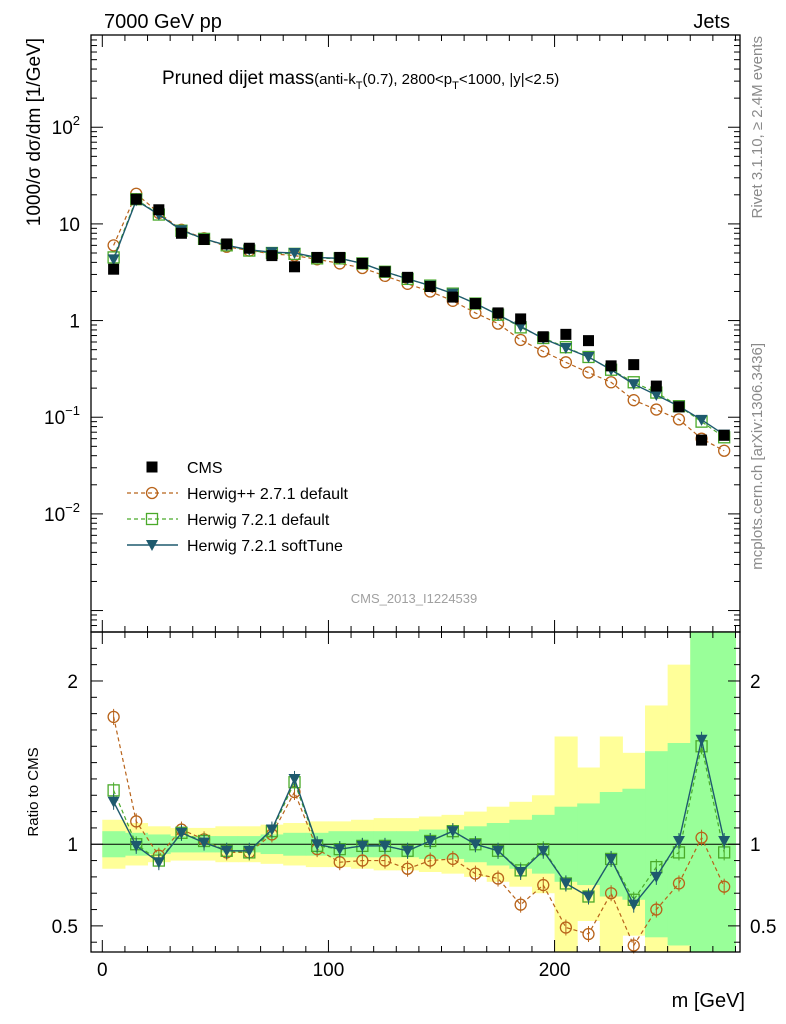 This screenshot has height=1024, width=786. What do you see at coordinates (755, 845) in the screenshot?
I see `ratio-ytick-label-right: 1` at bounding box center [755, 845].